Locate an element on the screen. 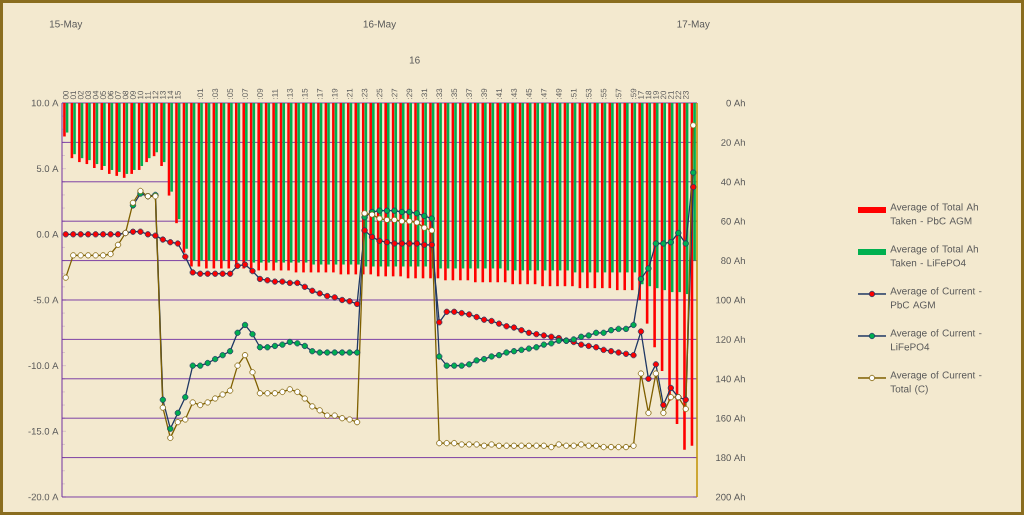  y-tick-label: 5.0 A is located at coordinates (47, 168).